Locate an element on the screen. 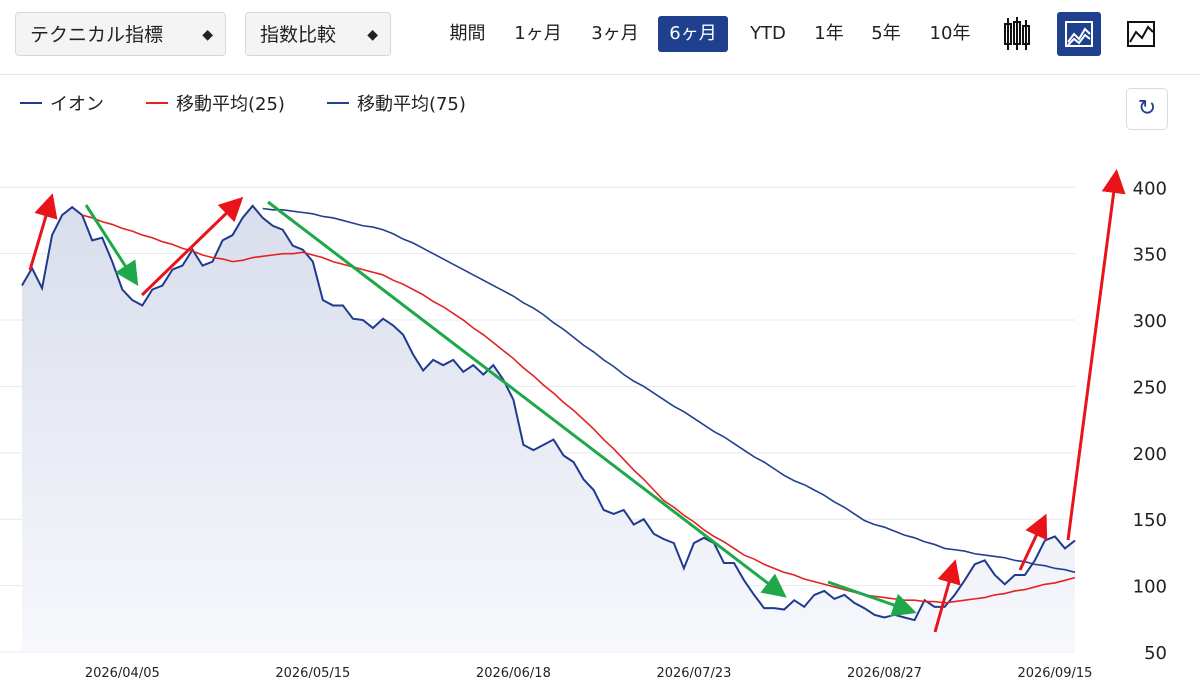  x-tick-label: 2026/05/15 is located at coordinates (312, 673).